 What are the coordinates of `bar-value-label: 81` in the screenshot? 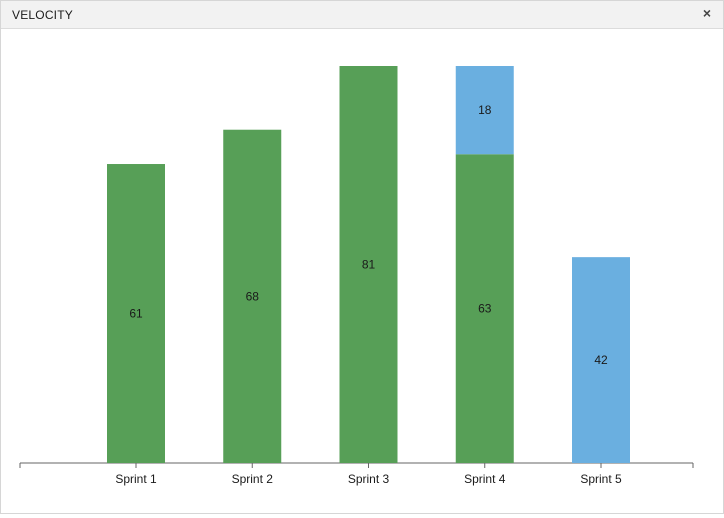 It's located at (369, 265).